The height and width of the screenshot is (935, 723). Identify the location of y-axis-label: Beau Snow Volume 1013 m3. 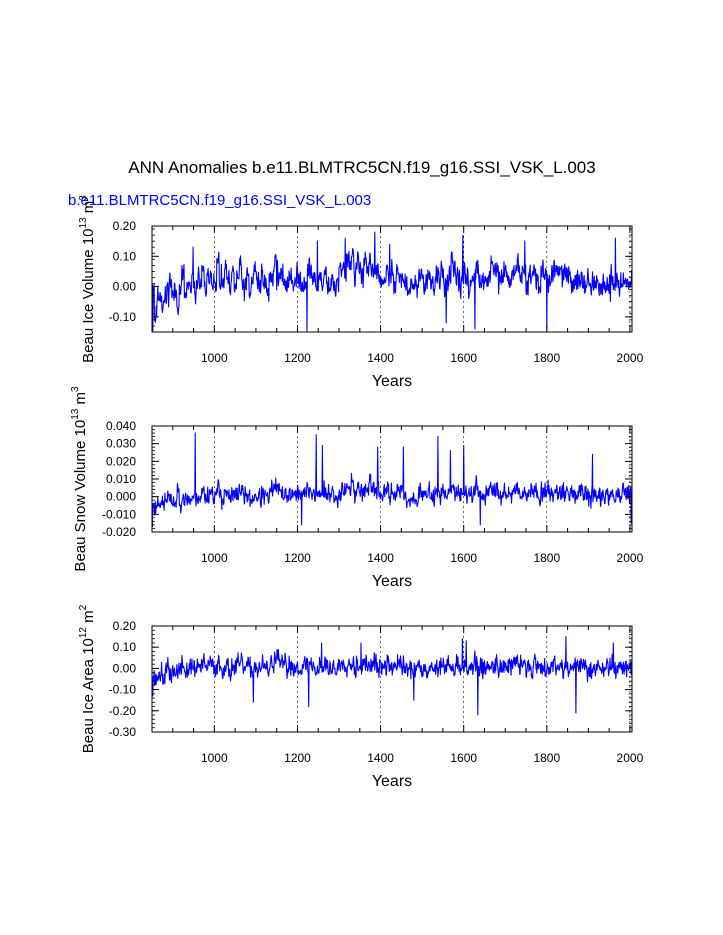
(79, 479).